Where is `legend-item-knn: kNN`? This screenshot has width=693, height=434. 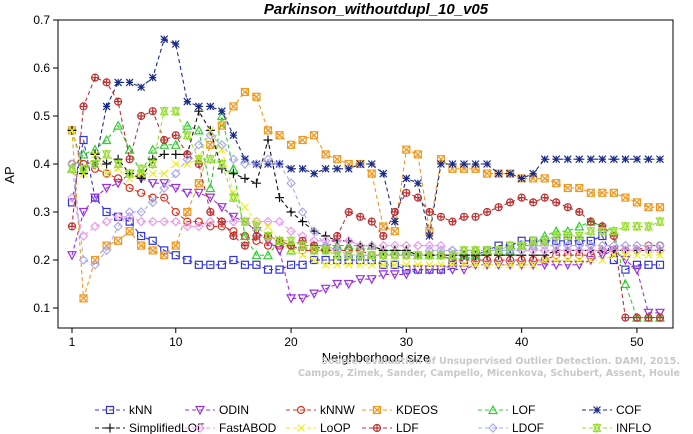 legend-item-knn: kNN is located at coordinates (123, 410).